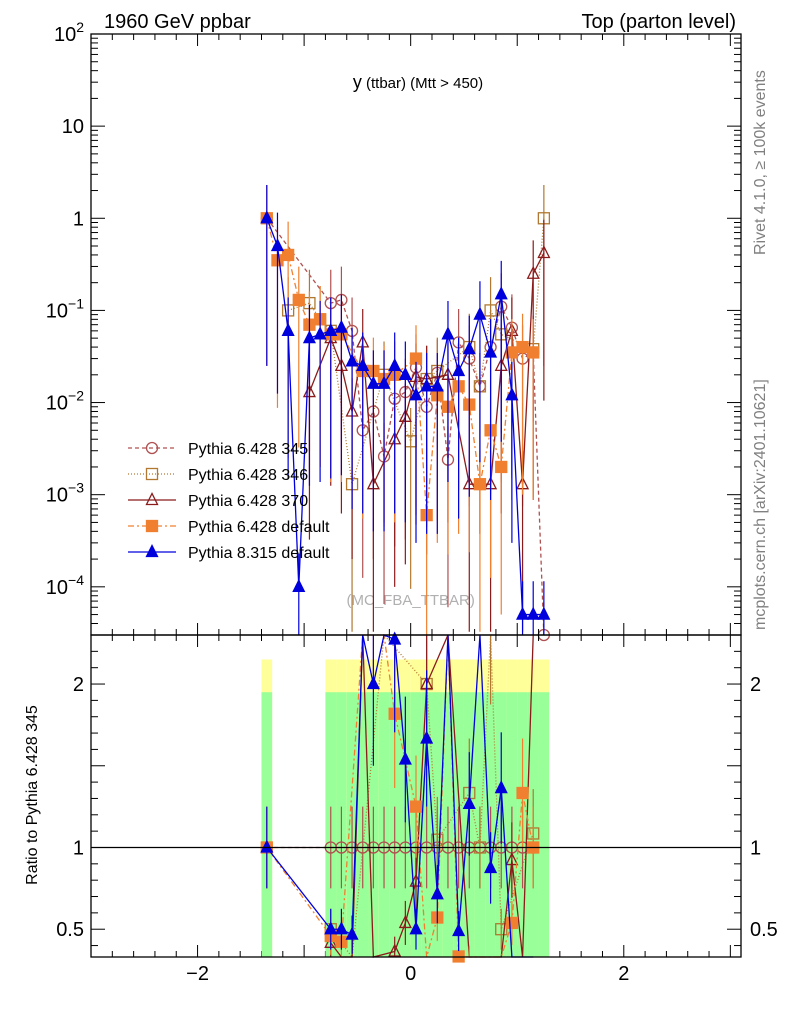 The width and height of the screenshot is (786, 1024). I want to click on y-tick-label: 10², so click(69, 32).